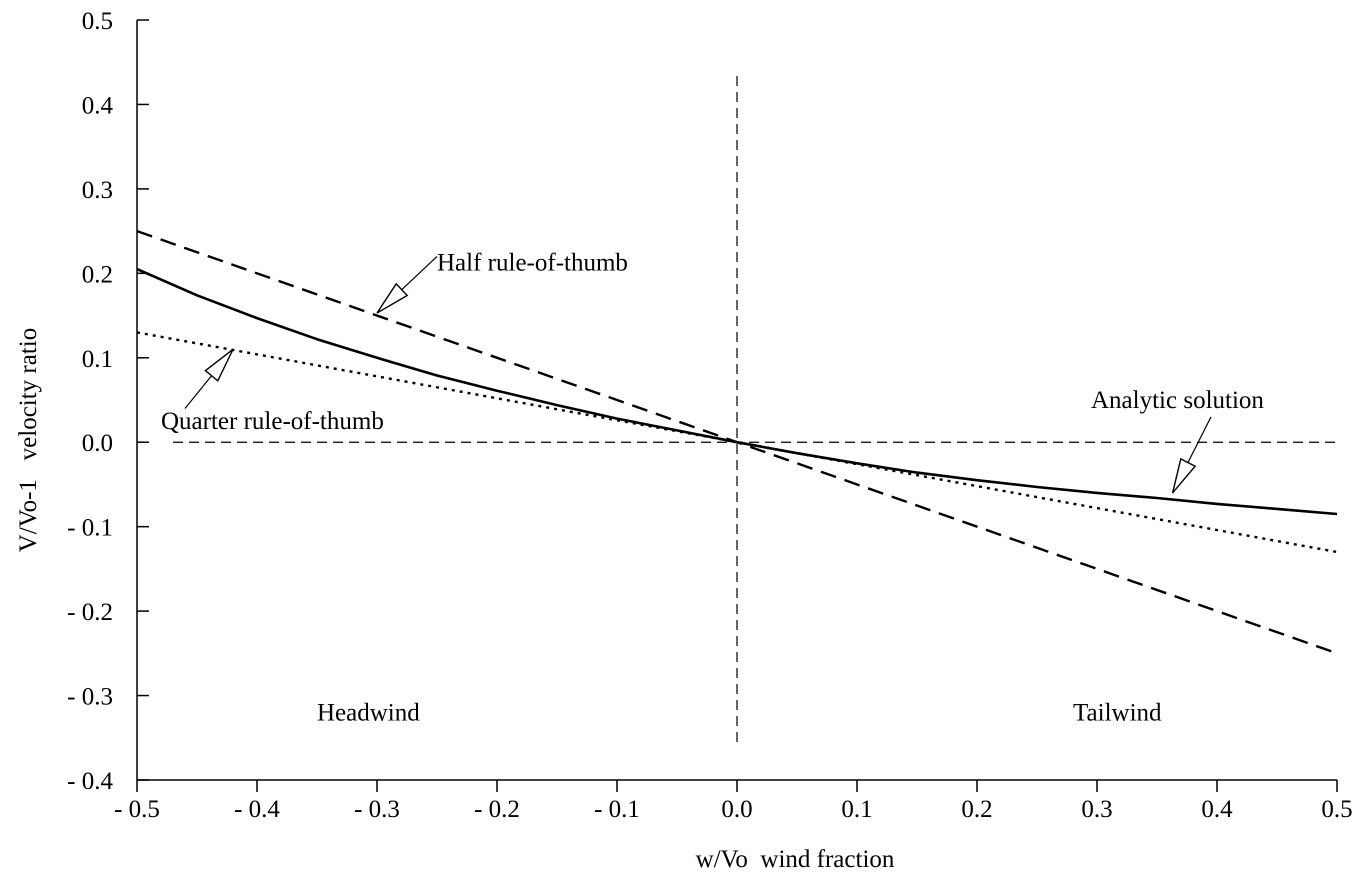  What do you see at coordinates (377, 809) in the screenshot?
I see `x-tick-label: - 0.3` at bounding box center [377, 809].